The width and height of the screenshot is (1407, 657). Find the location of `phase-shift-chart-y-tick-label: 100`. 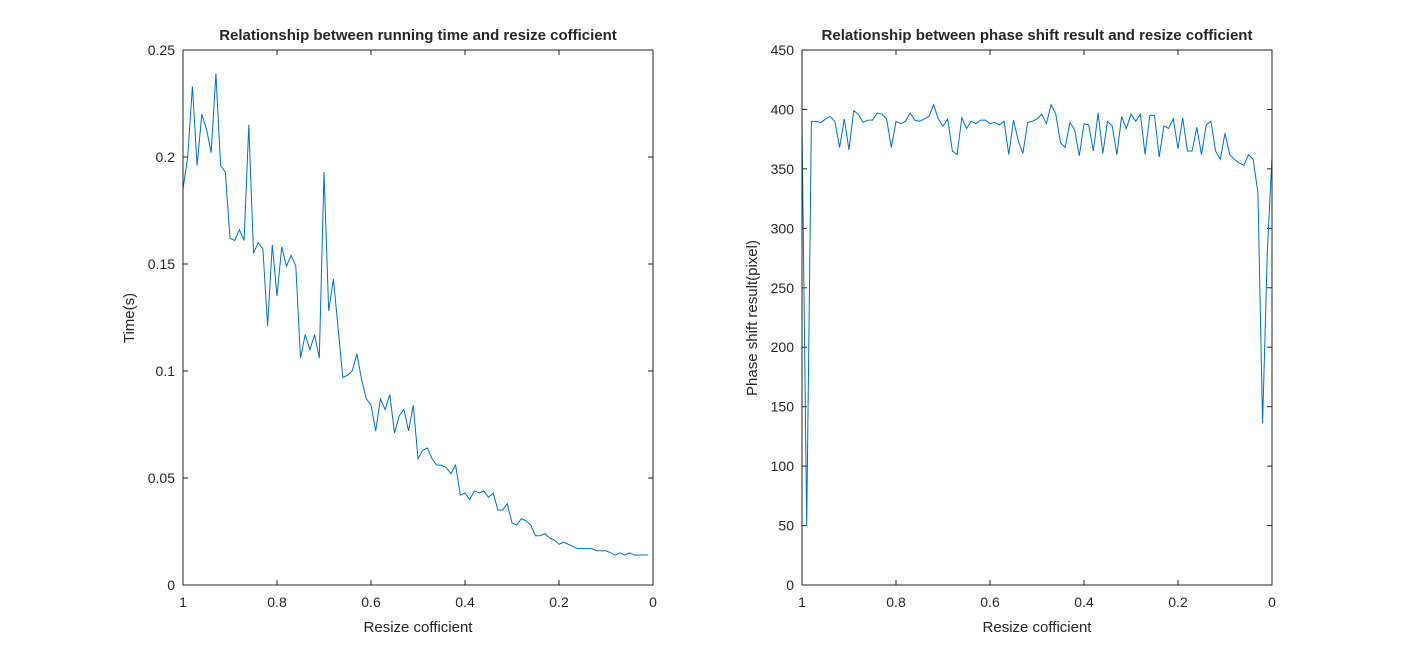

phase-shift-chart-y-tick-label: 100 is located at coordinates (783, 466).